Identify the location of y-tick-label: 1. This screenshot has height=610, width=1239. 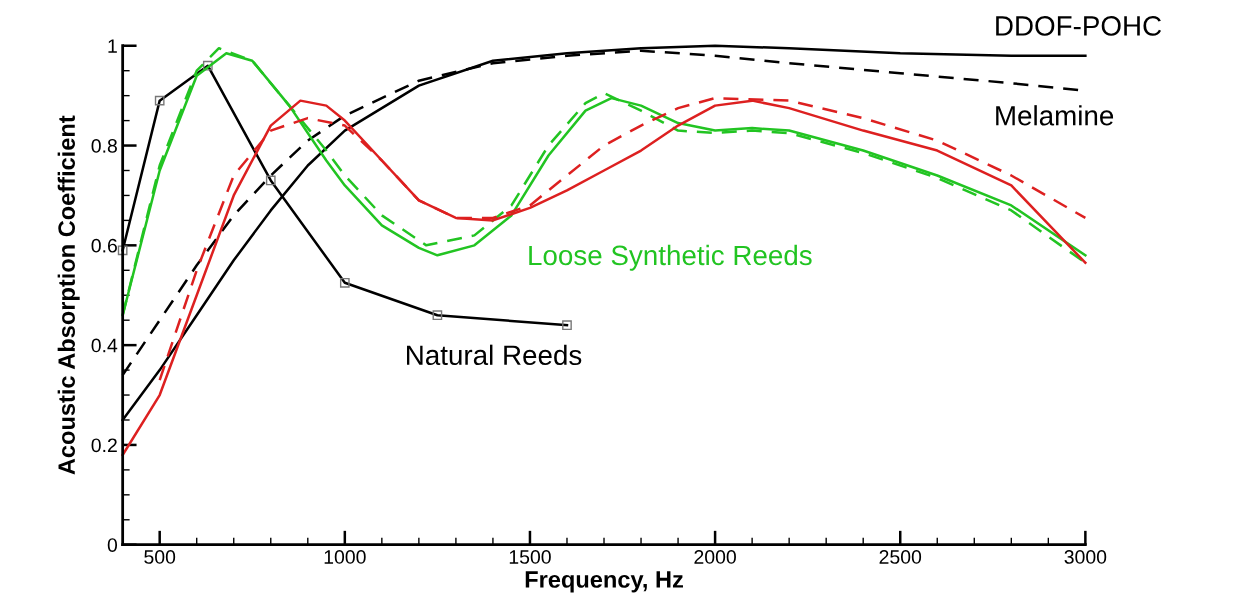
(112, 46).